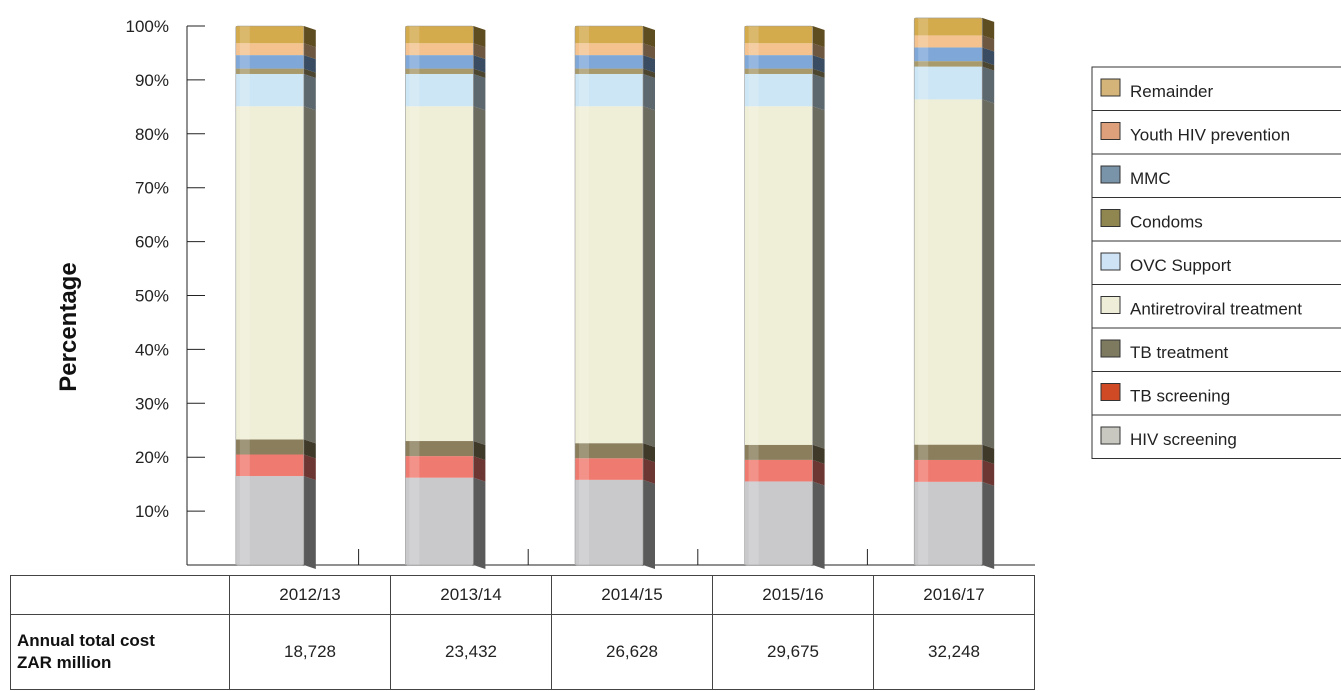 The image size is (1341, 691). What do you see at coordinates (152, 457) in the screenshot?
I see `y-tick-label: 20%` at bounding box center [152, 457].